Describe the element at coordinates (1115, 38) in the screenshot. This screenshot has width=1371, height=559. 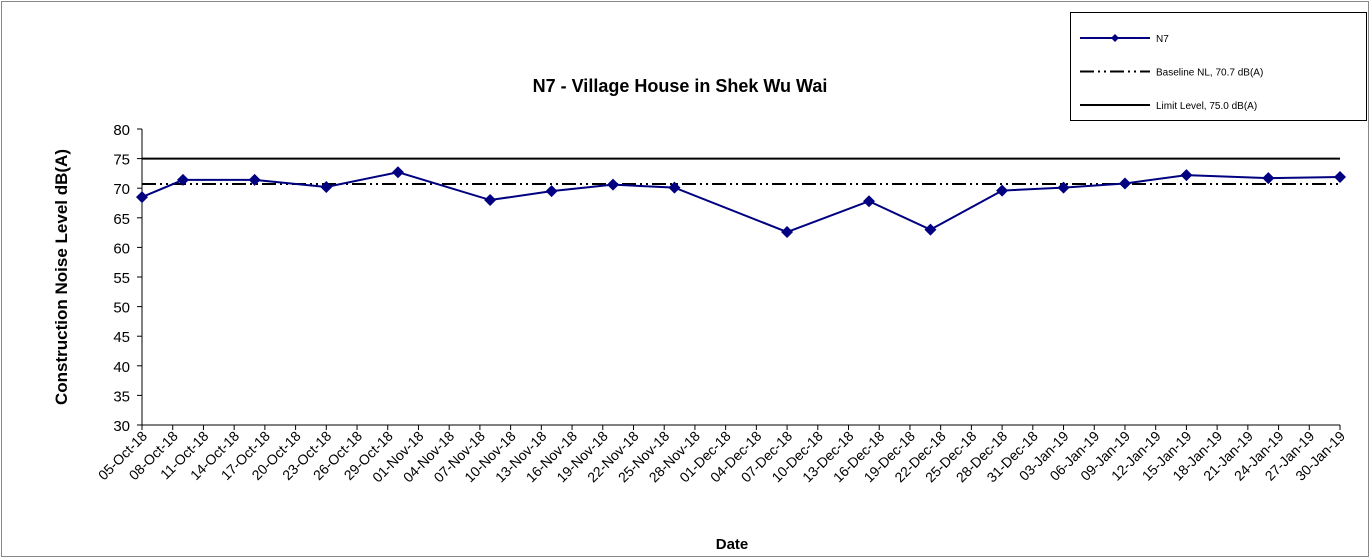
I see `legend-marker` at that location.